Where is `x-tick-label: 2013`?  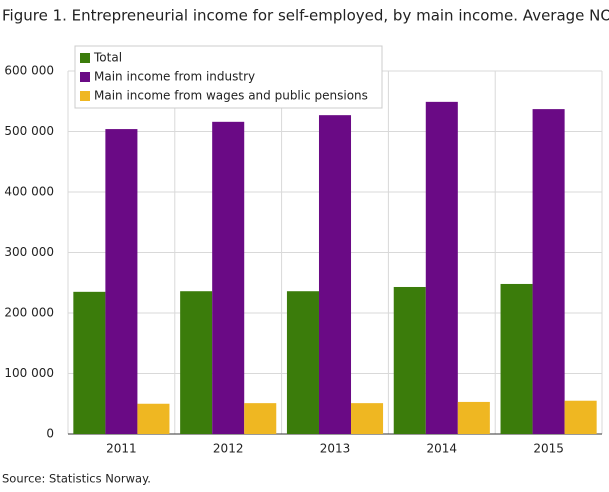 x-tick-label: 2013 is located at coordinates (335, 449).